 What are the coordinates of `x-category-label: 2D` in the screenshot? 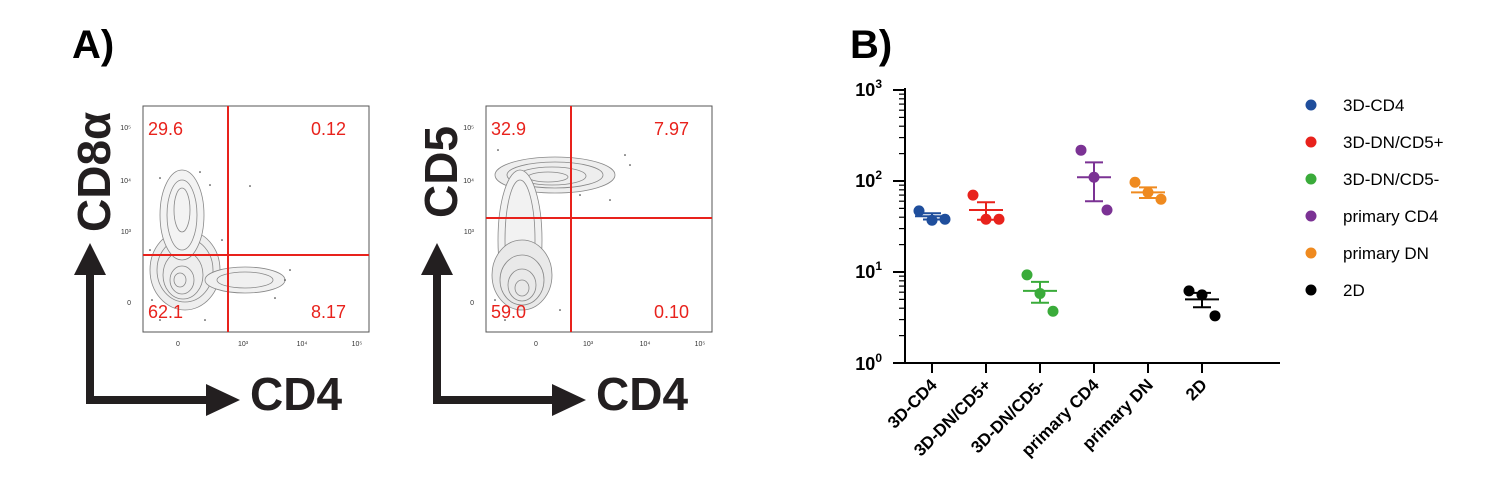 It's located at (1196, 389).